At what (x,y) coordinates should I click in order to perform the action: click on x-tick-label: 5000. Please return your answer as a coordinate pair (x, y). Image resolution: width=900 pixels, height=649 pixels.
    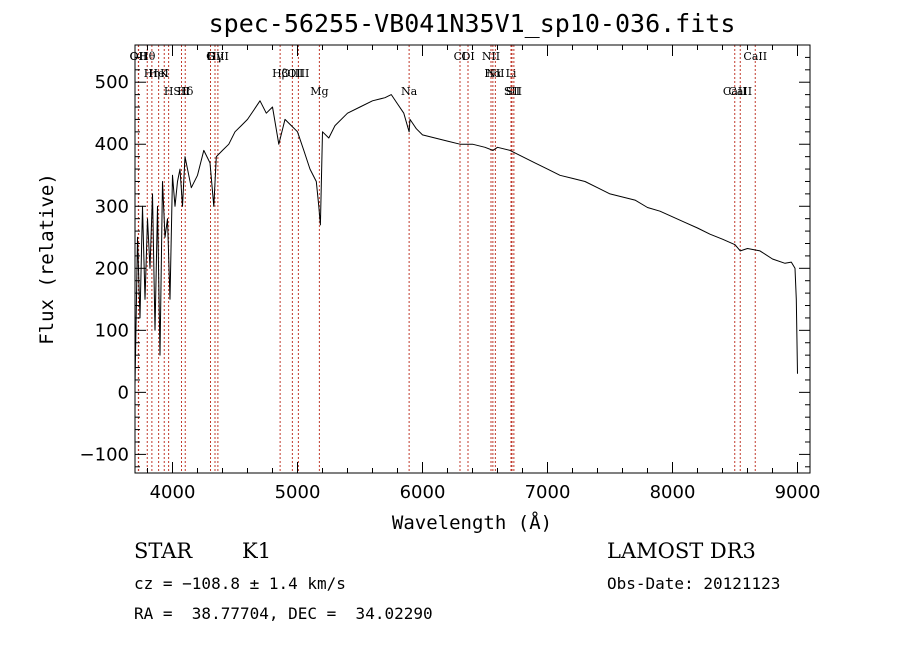
    Looking at the image, I should click on (298, 492).